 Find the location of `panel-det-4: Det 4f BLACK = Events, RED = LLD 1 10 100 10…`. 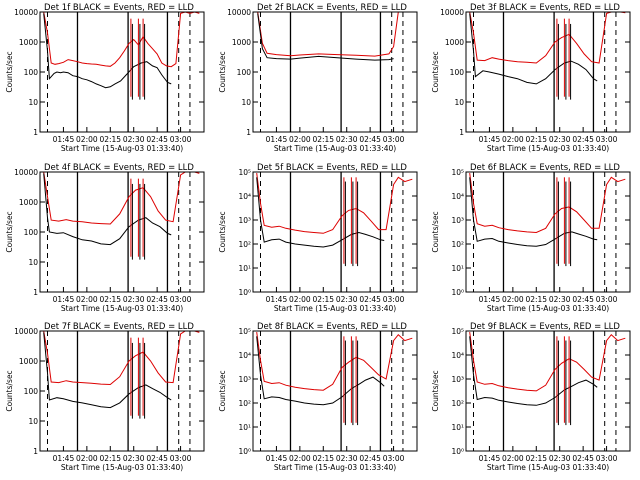

panel-det-4: Det 4f BLACK = Events, RED = LLD 1 10 100 10… is located at coordinates (105, 238).